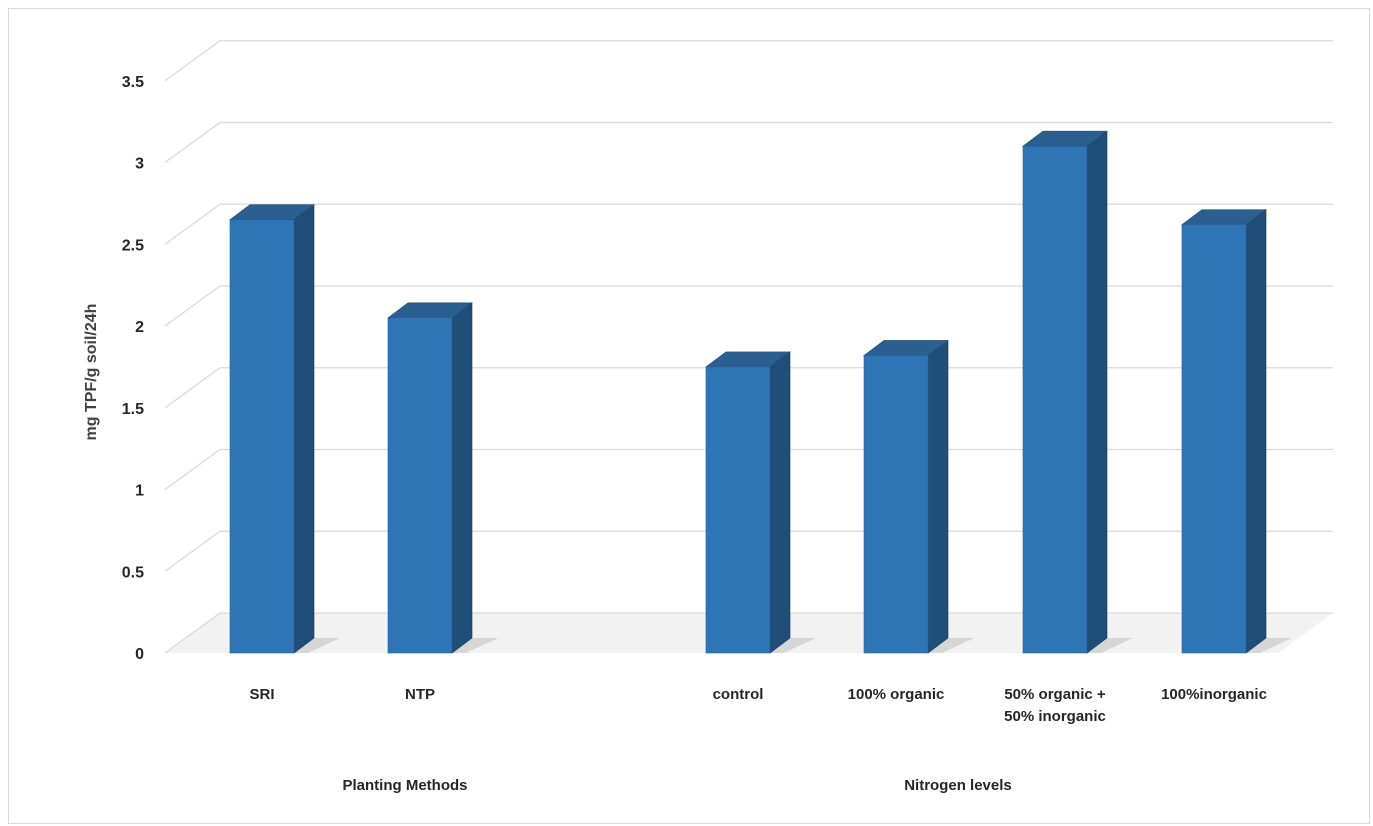  What do you see at coordinates (139, 164) in the screenshot?
I see `y-tick-label: 3` at bounding box center [139, 164].